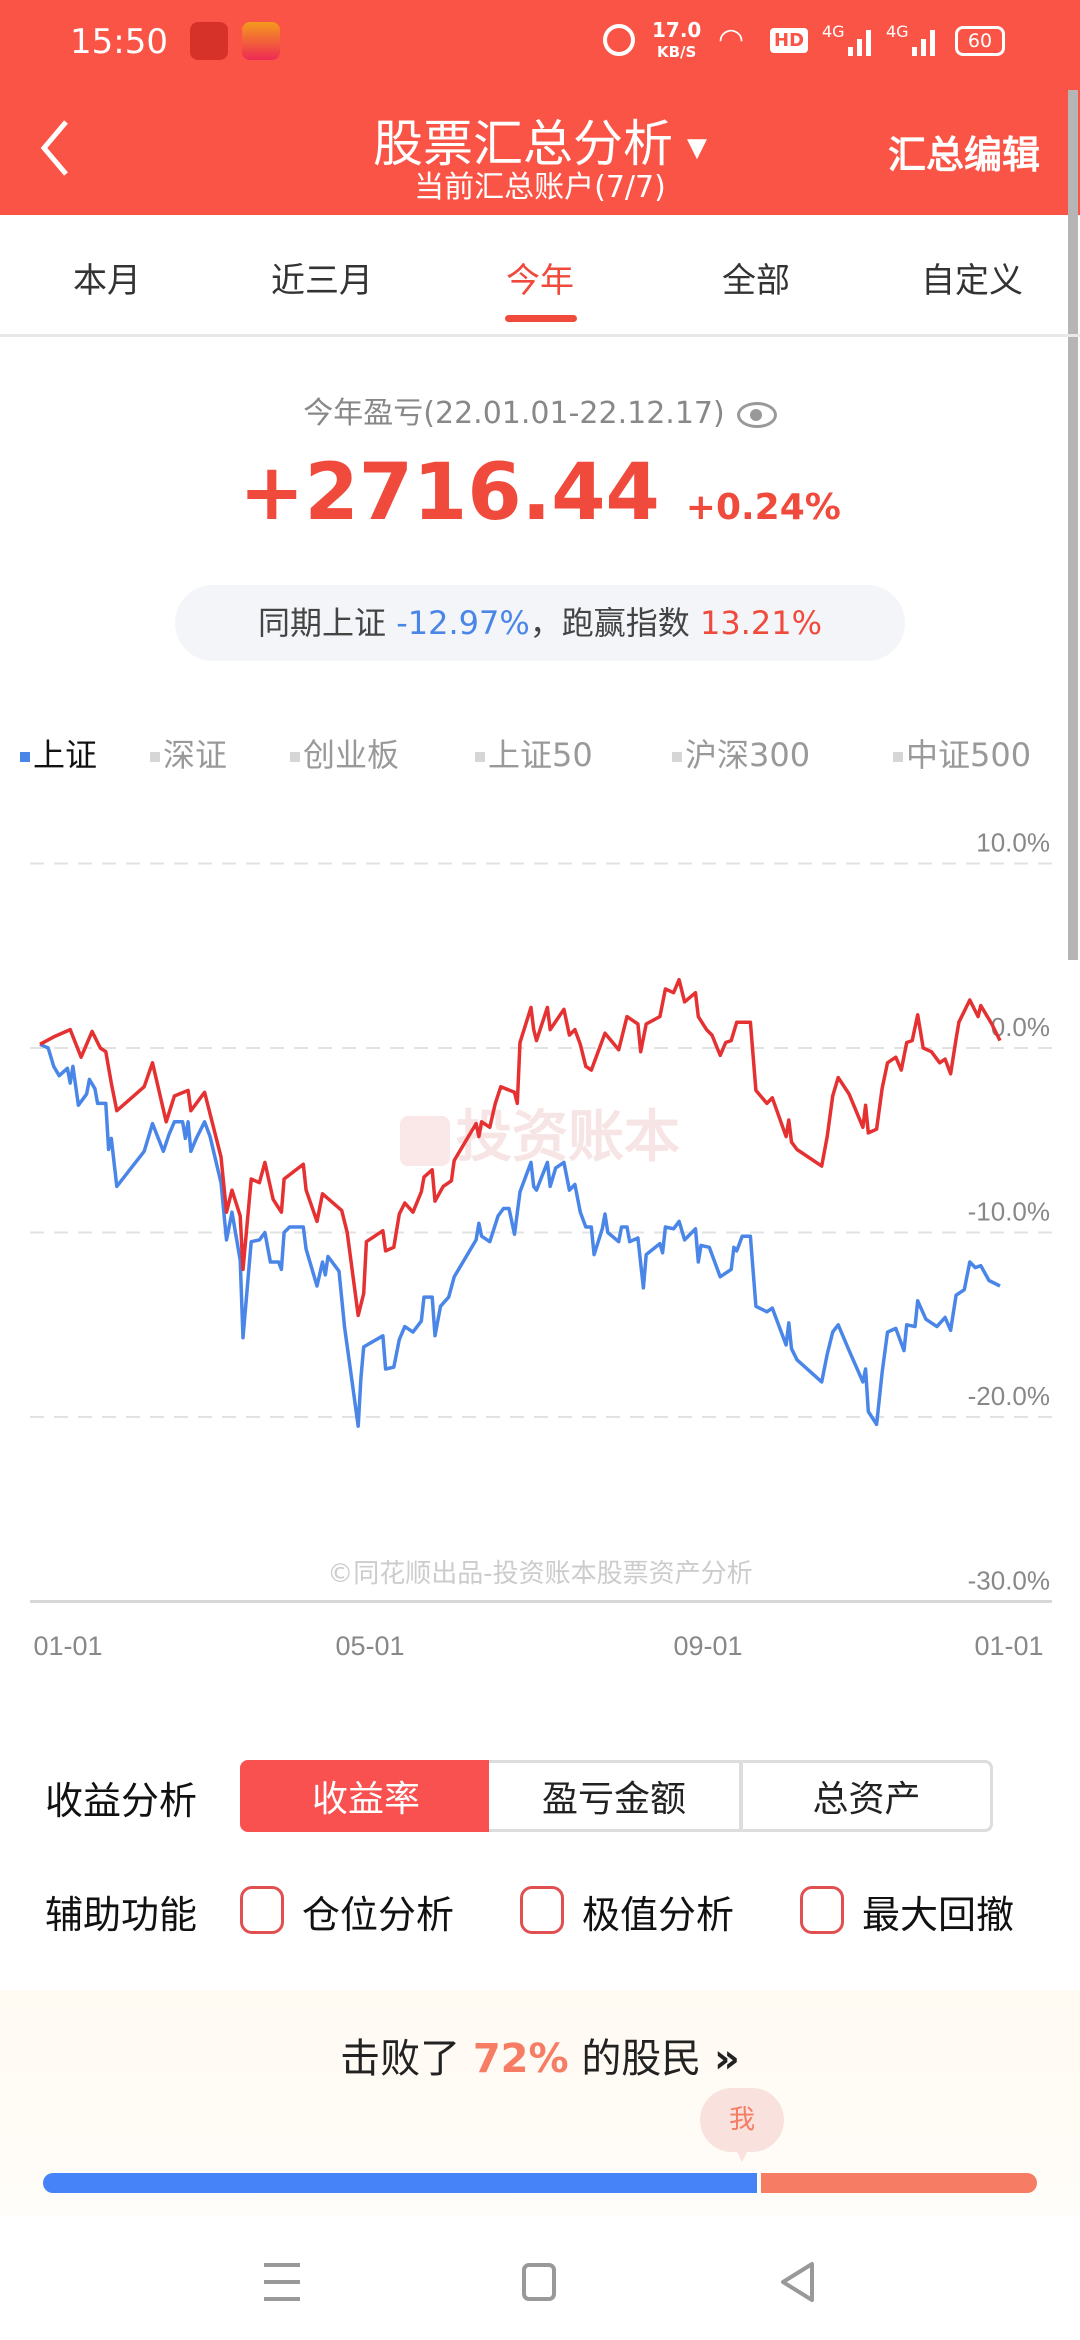 The image size is (1080, 2340). Describe the element at coordinates (619, 40) in the screenshot. I see `alarm-icon` at that location.